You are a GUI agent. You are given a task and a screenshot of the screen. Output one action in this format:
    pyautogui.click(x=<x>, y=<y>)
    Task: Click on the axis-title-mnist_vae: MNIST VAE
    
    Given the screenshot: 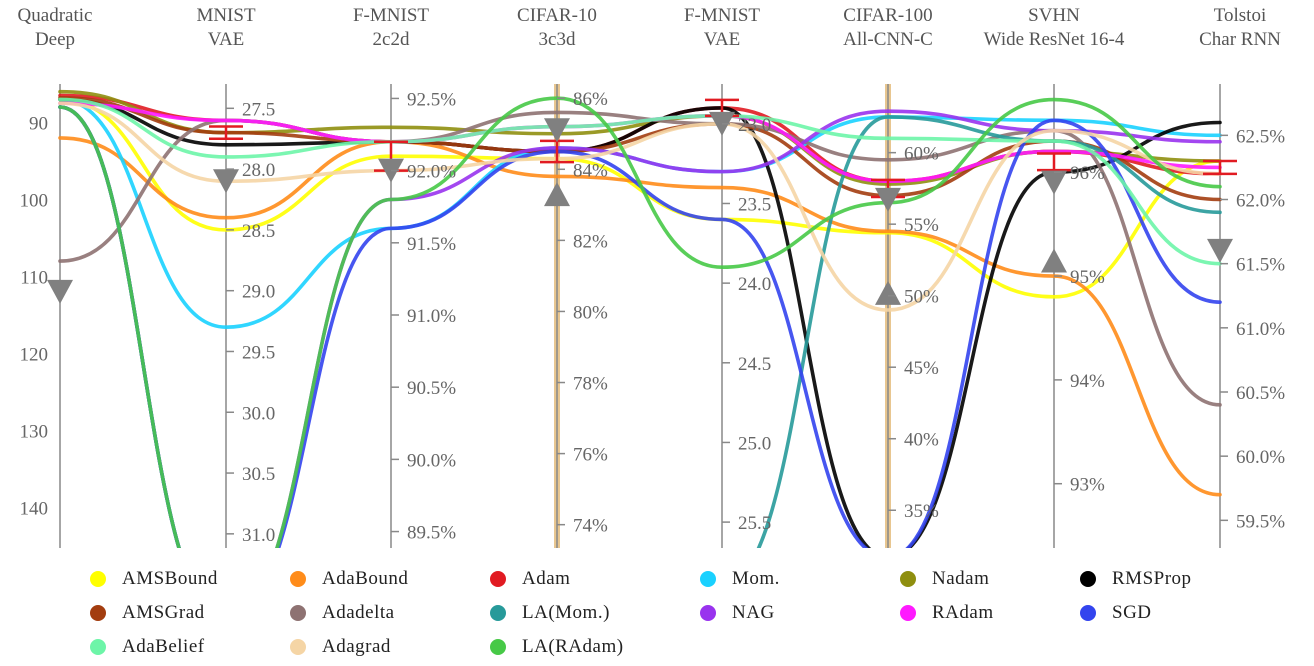 What is the action you would take?
    pyautogui.click(x=226, y=28)
    